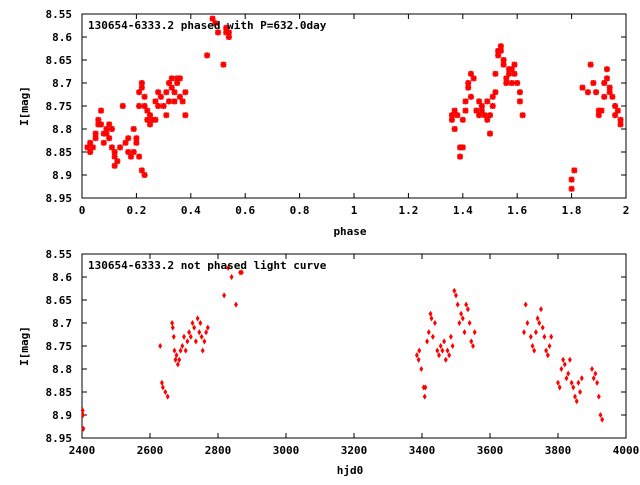  Describe the element at coordinates (490, 450) in the screenshot. I see `x-tick-label: 3600` at that location.